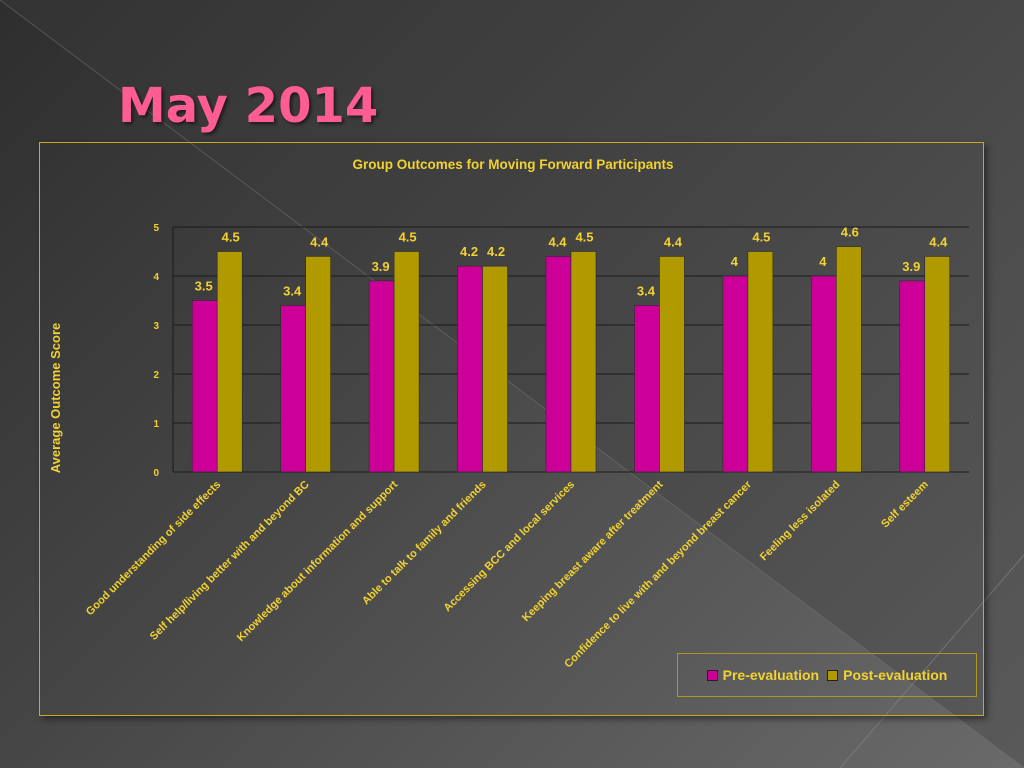 This screenshot has height=768, width=1024. What do you see at coordinates (469, 251) in the screenshot?
I see `data-label-pre: 4.2` at bounding box center [469, 251].